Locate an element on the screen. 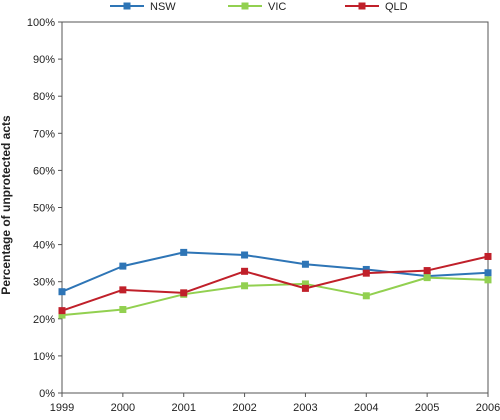 Image resolution: width=500 pixels, height=420 pixels. legend-marker-vic is located at coordinates (245, 6).